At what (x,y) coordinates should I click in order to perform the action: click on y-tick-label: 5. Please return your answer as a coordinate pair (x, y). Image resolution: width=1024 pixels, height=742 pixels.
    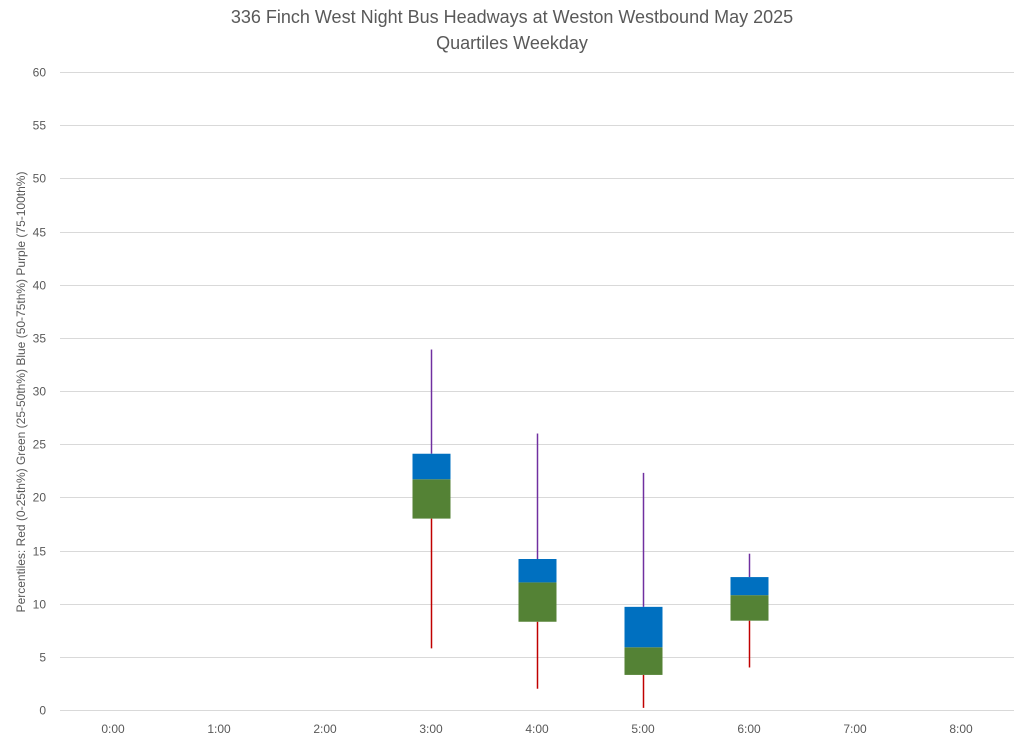
    Looking at the image, I should click on (42, 658).